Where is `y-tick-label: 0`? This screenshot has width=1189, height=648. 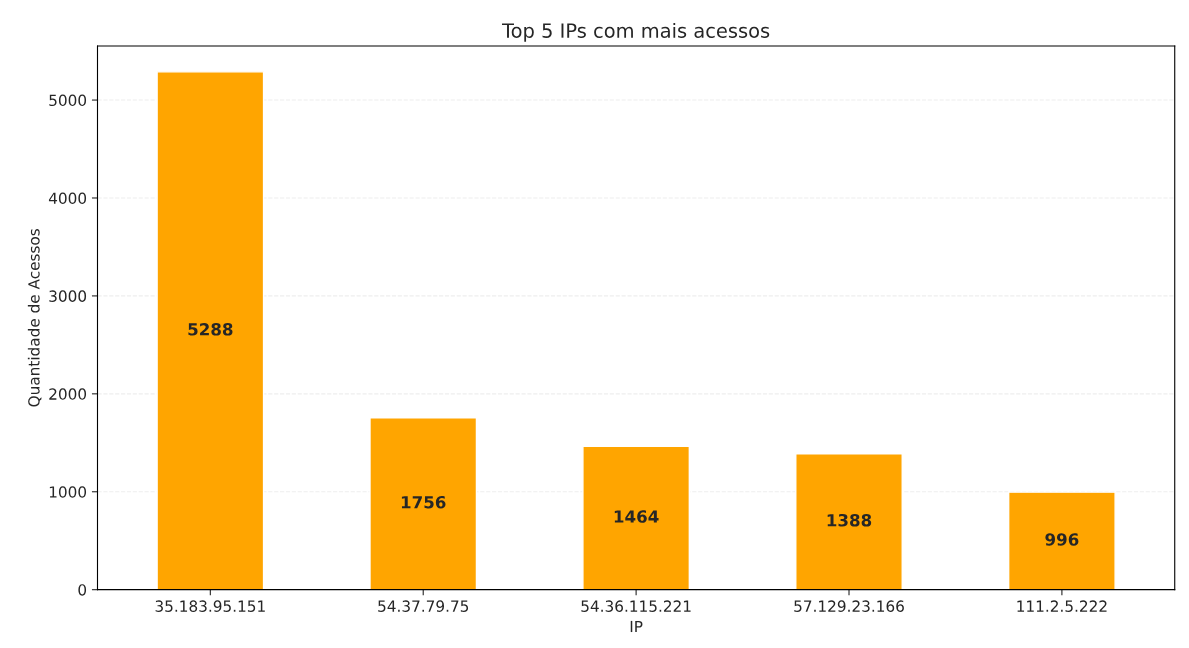 y-tick-label: 0 is located at coordinates (82, 590).